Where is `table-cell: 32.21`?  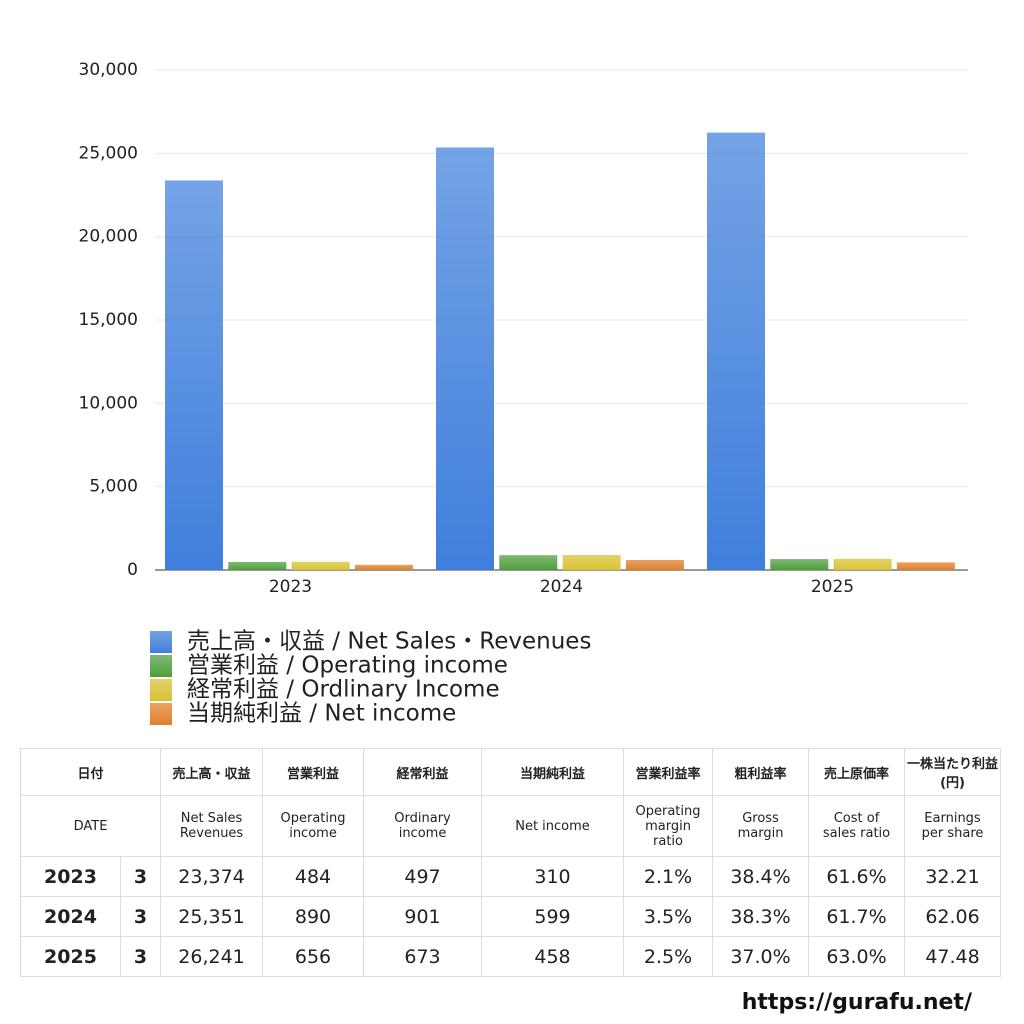
table-cell: 32.21 is located at coordinates (953, 876).